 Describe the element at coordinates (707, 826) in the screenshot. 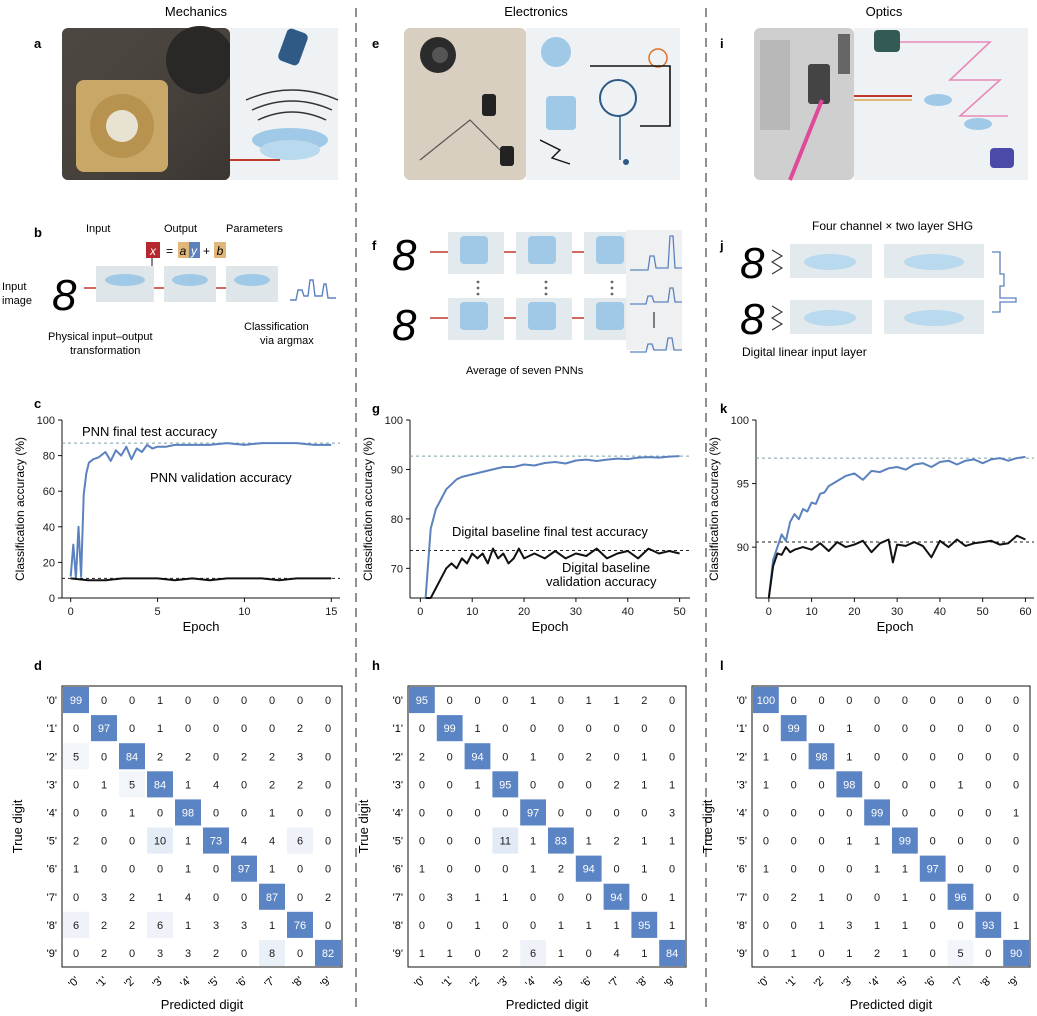

I see `y-axis-label: True digit` at that location.